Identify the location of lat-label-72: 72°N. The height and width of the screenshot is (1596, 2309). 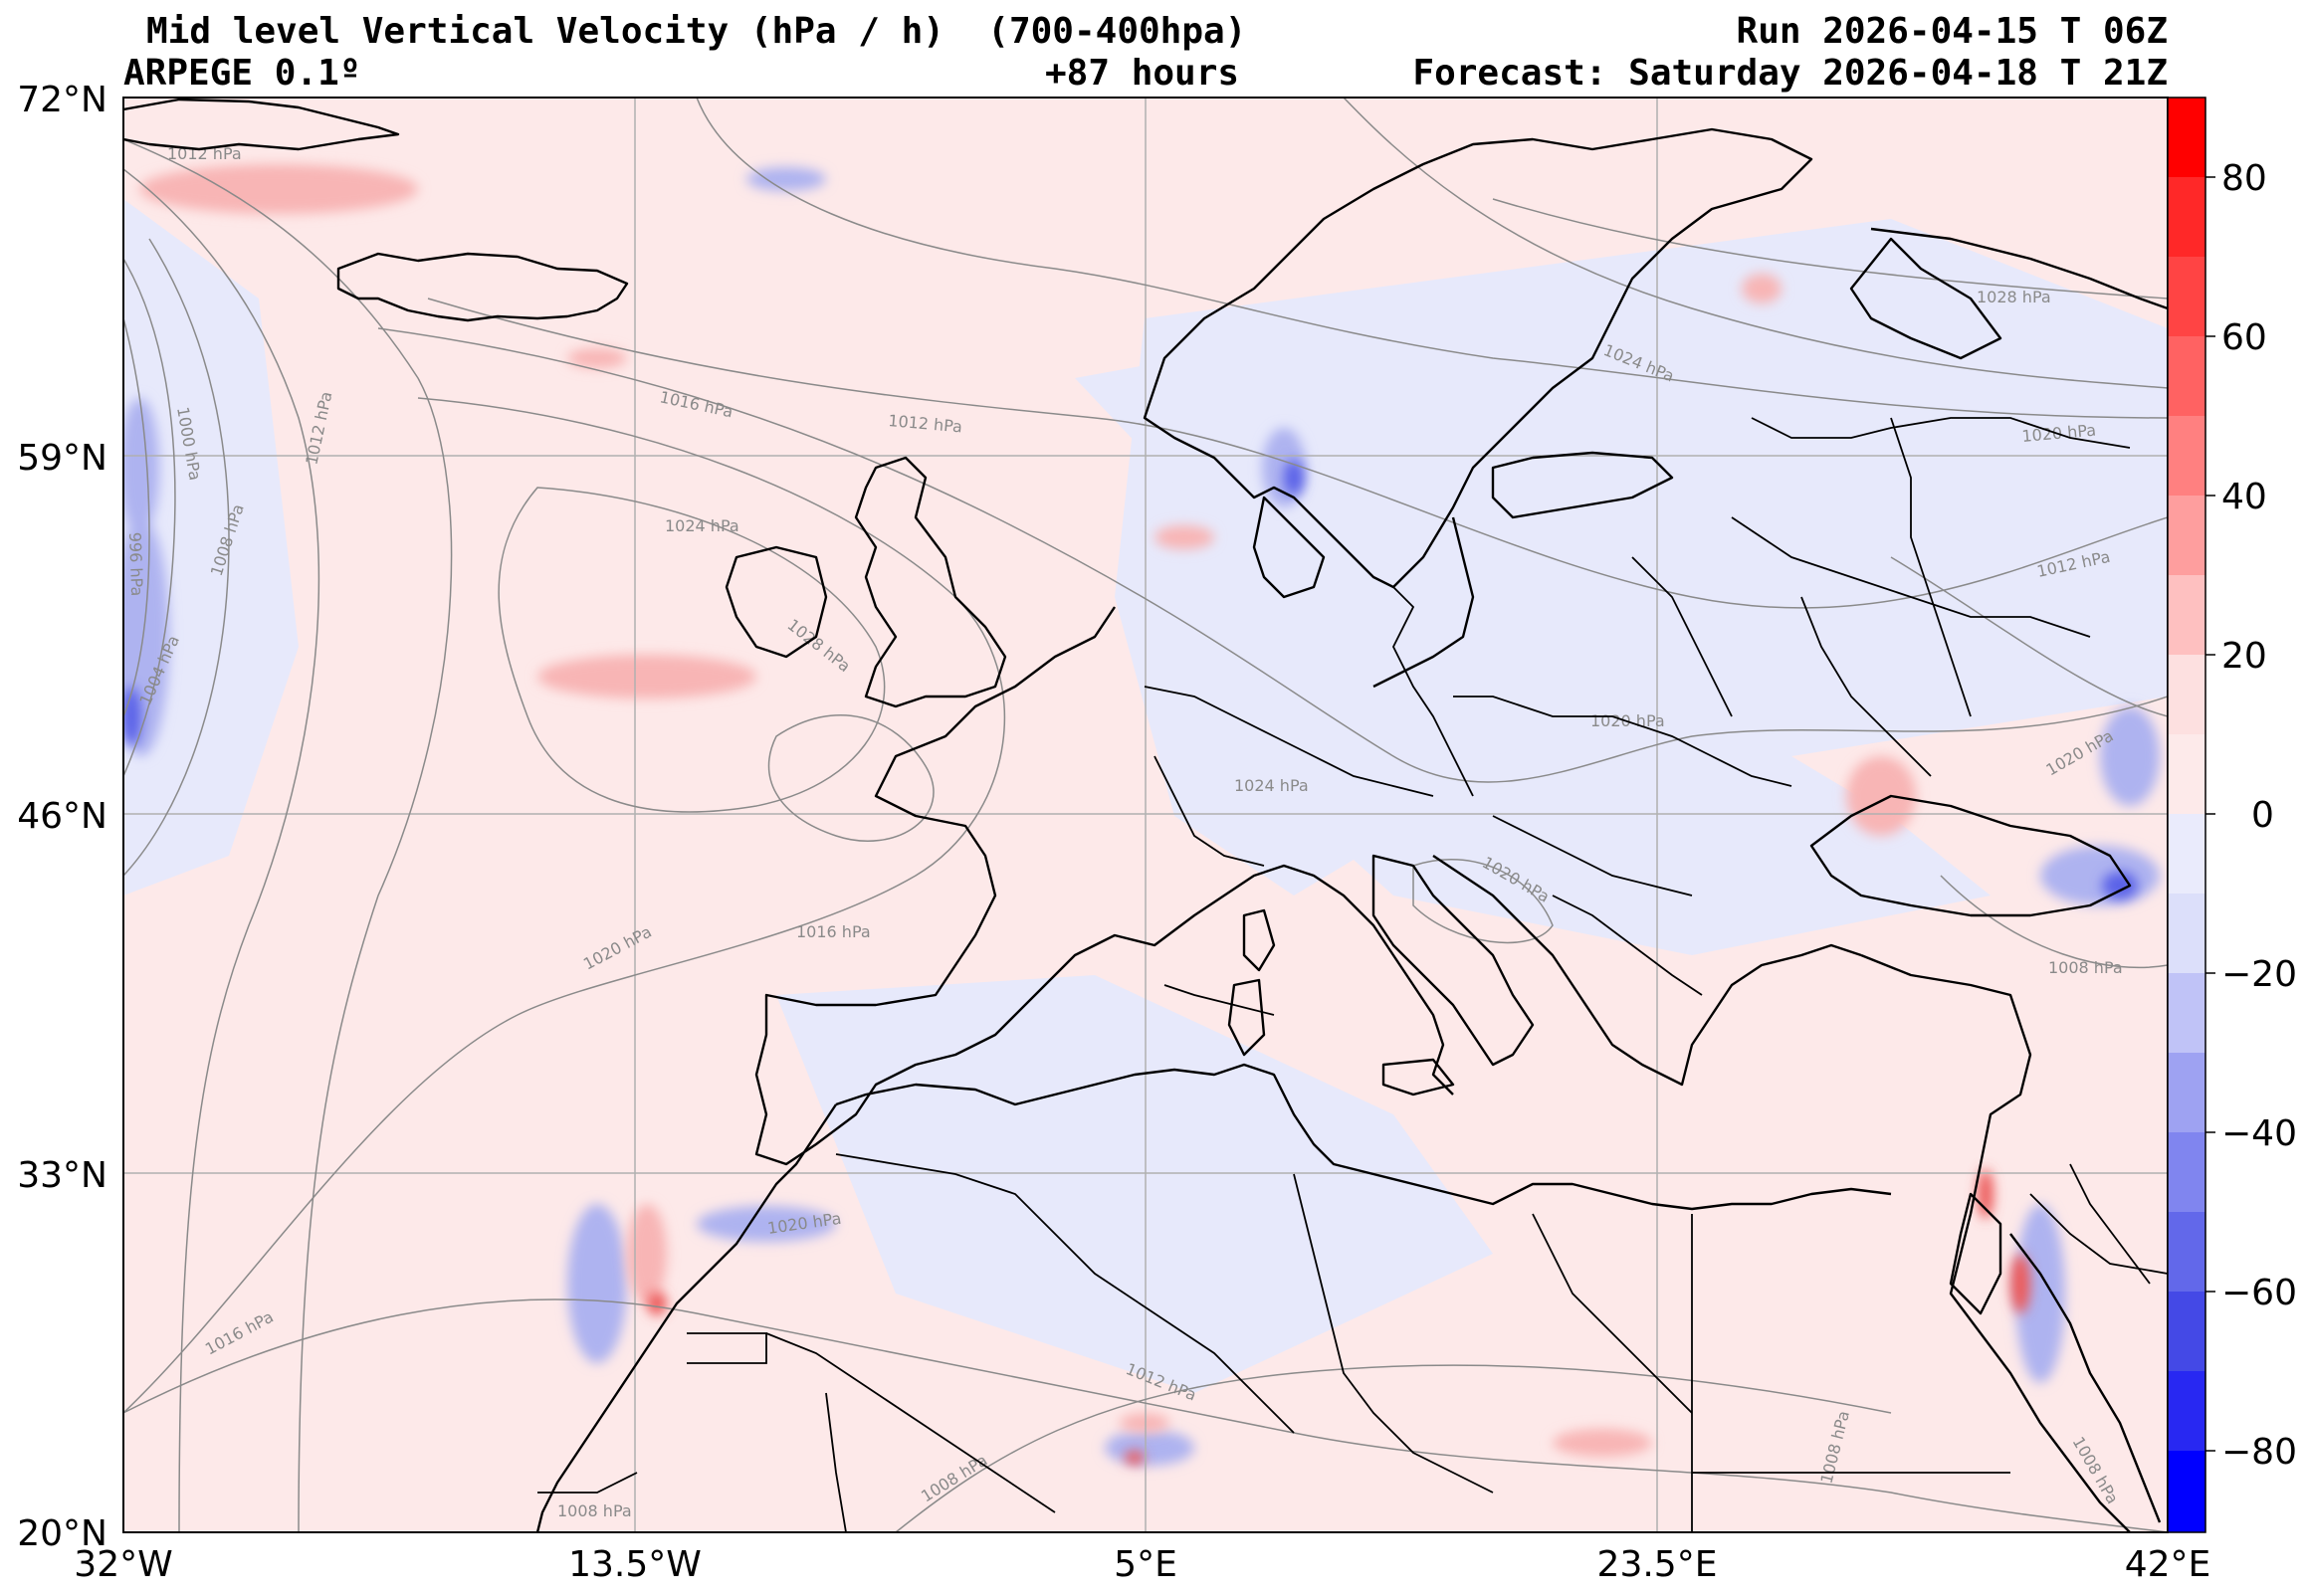
(62, 100).